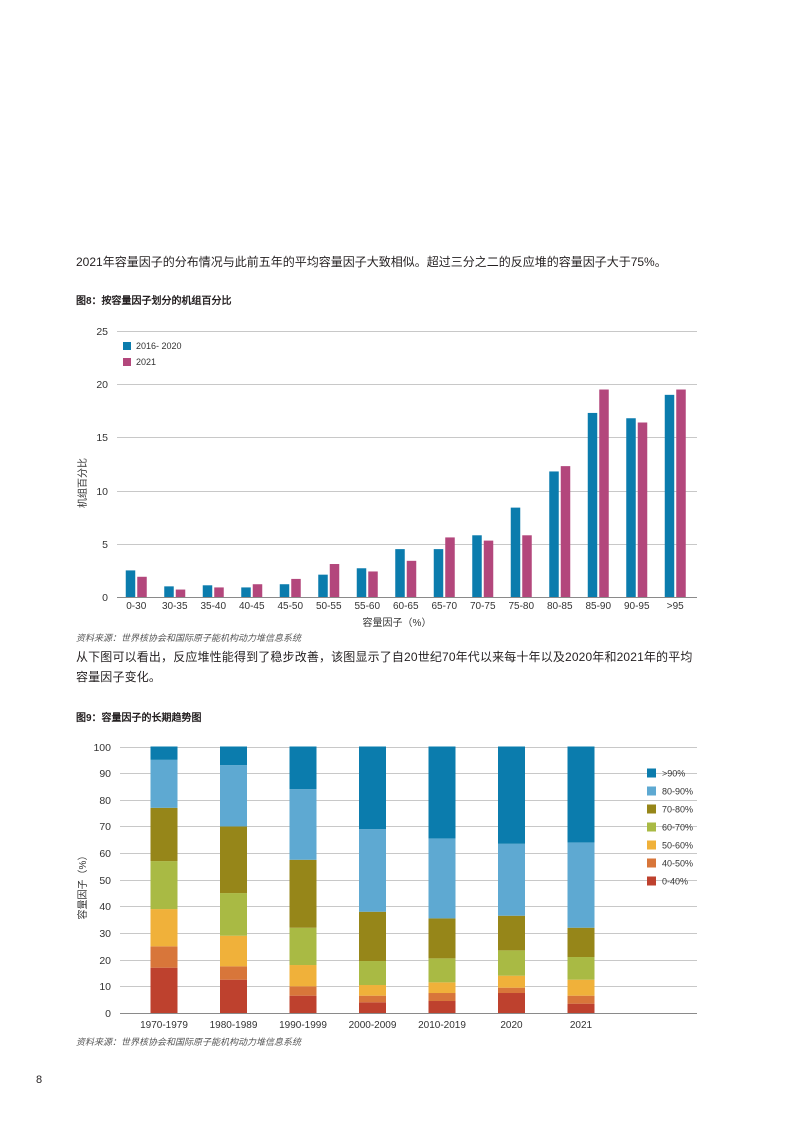 Image resolution: width=793 pixels, height=1123 pixels. What do you see at coordinates (442, 988) in the screenshot?
I see `bar-segment-series2-cat4` at bounding box center [442, 988].